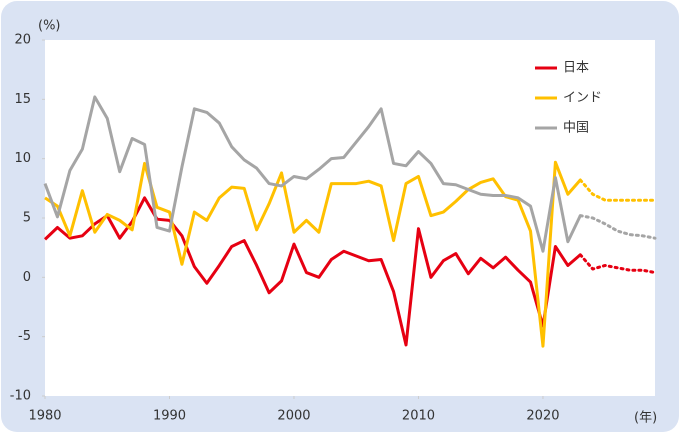 This screenshot has height=437, width=680. What do you see at coordinates (22, 99) in the screenshot?
I see `y-tick-label: 15` at bounding box center [22, 99].